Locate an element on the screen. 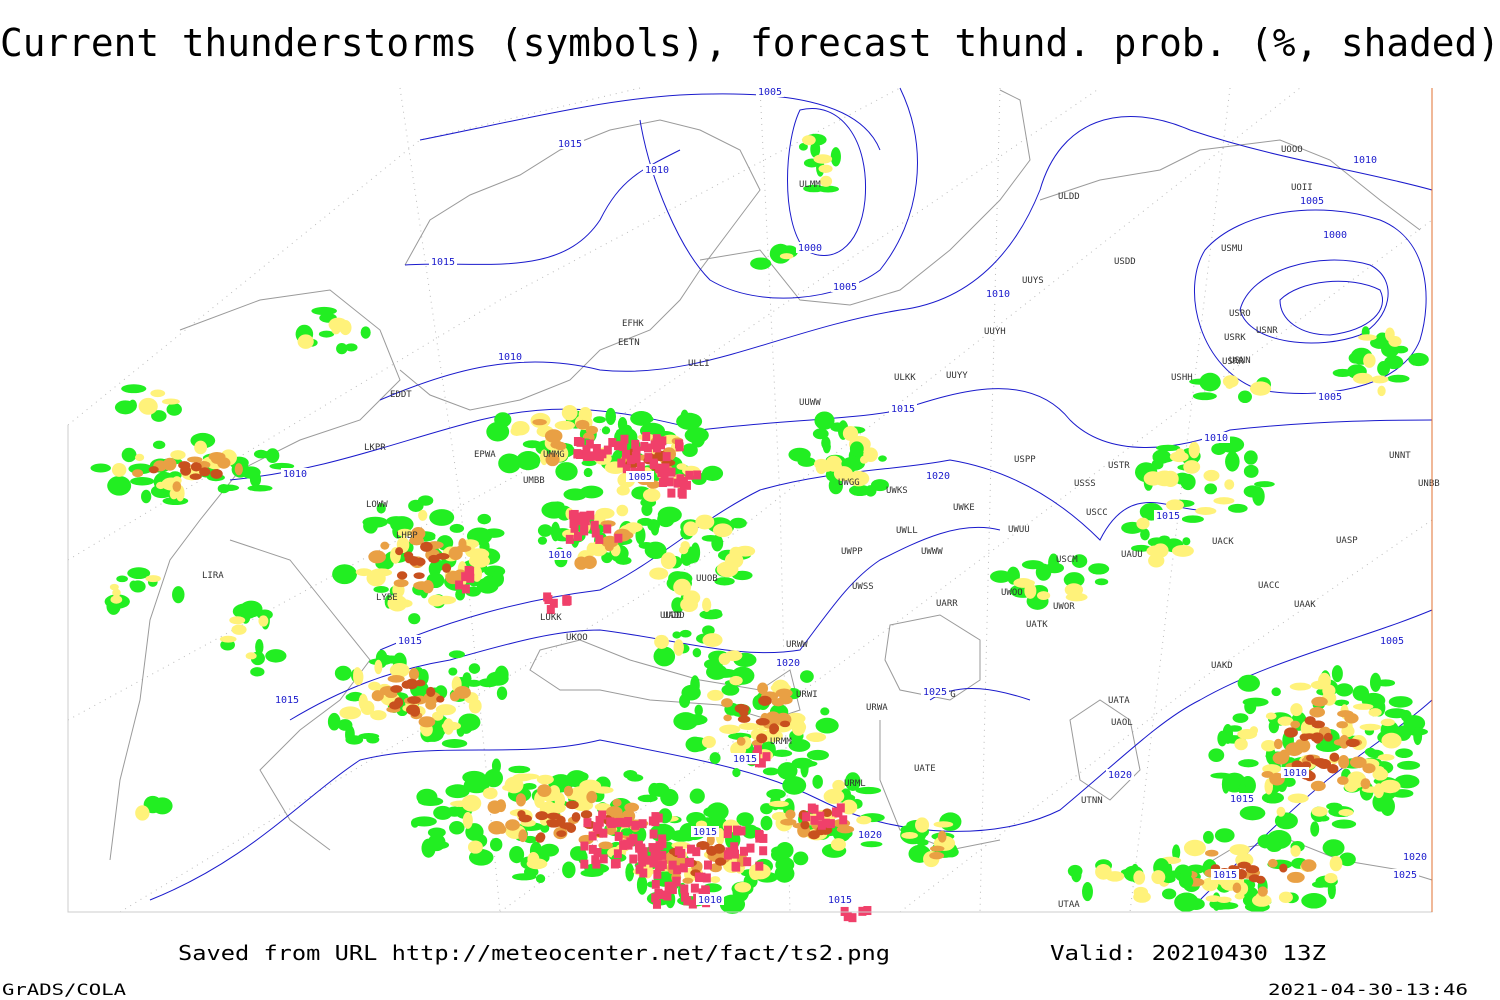 This screenshot has width=1500, height=1000. isobar-label: 1025 is located at coordinates (1405, 875).